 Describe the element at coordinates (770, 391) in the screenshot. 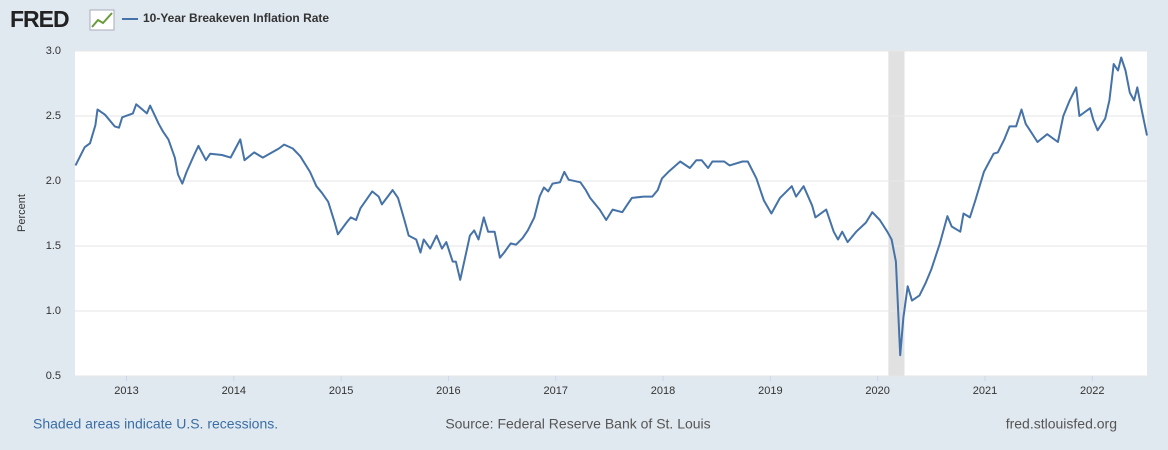

I see `x-tick-label: 2019` at that location.